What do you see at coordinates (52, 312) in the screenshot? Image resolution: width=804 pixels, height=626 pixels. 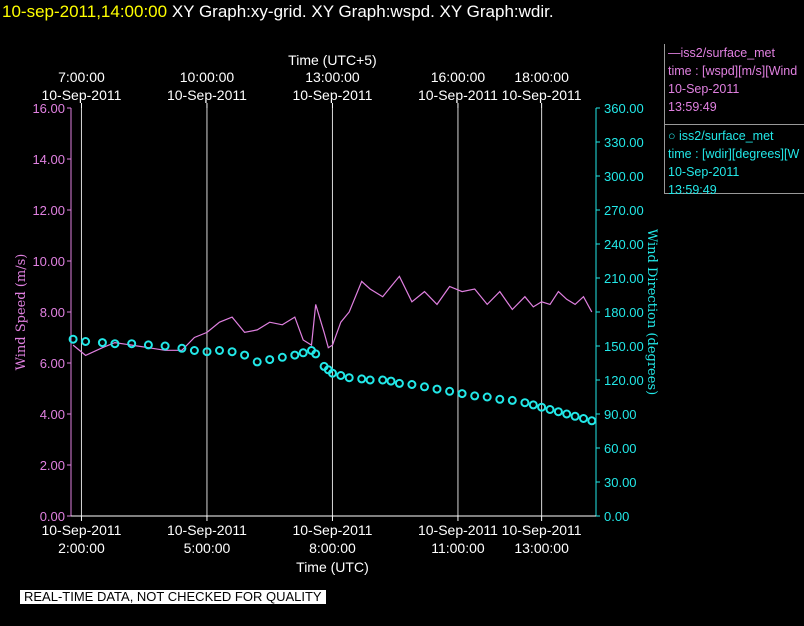 I see `y-tick-label: 8.00` at bounding box center [52, 312].